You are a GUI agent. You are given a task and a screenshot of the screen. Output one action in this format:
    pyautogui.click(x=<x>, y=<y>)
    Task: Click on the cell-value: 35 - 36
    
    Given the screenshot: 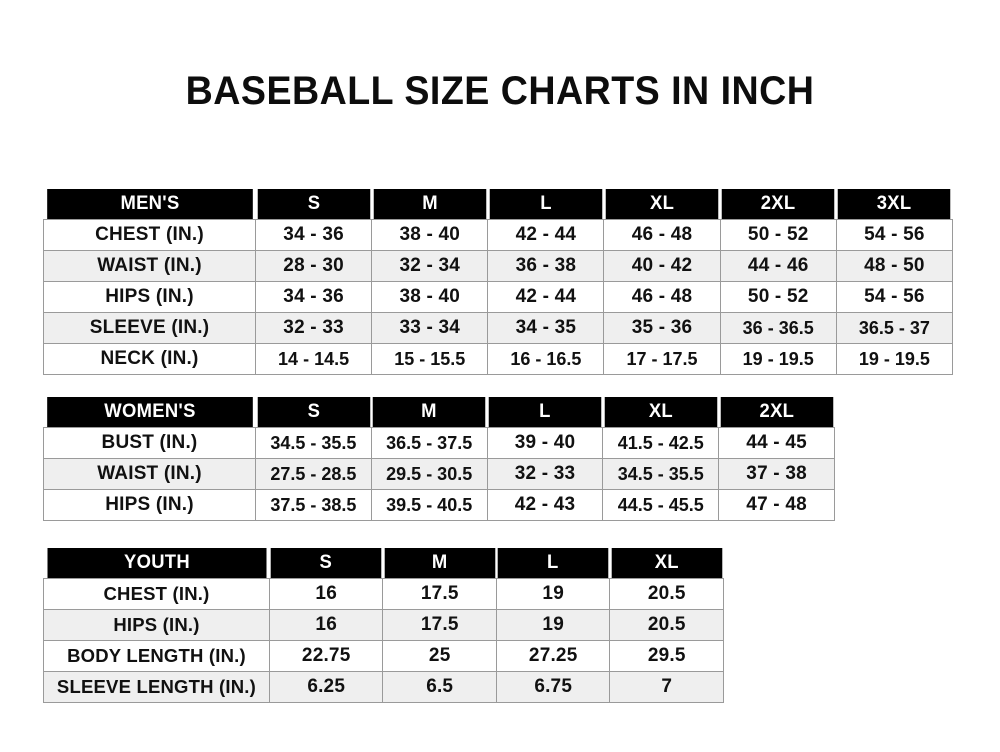 What is the action you would take?
    pyautogui.click(x=662, y=328)
    